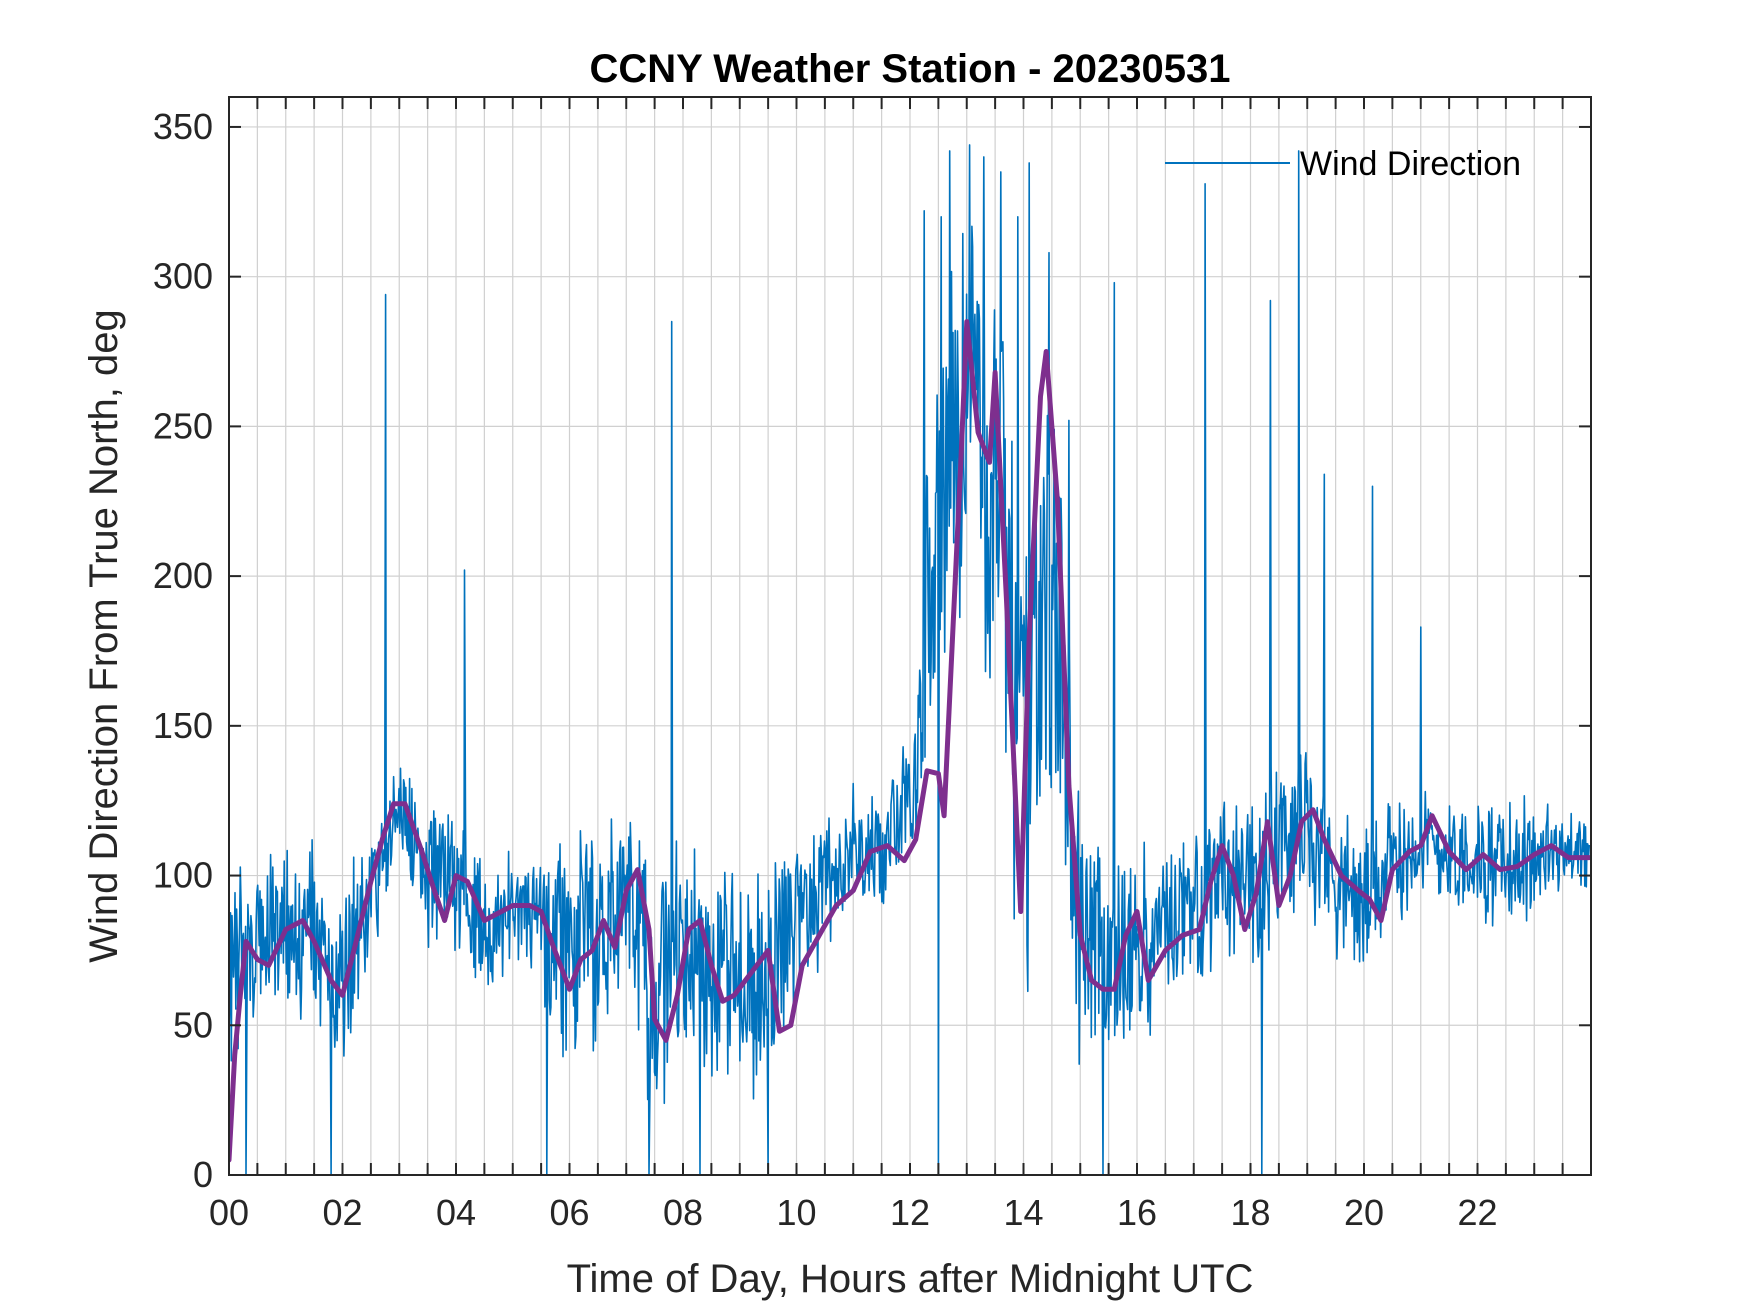 Image resolution: width=1750 pixels, height=1313 pixels. I want to click on legend: Wind Direction, so click(1343, 164).